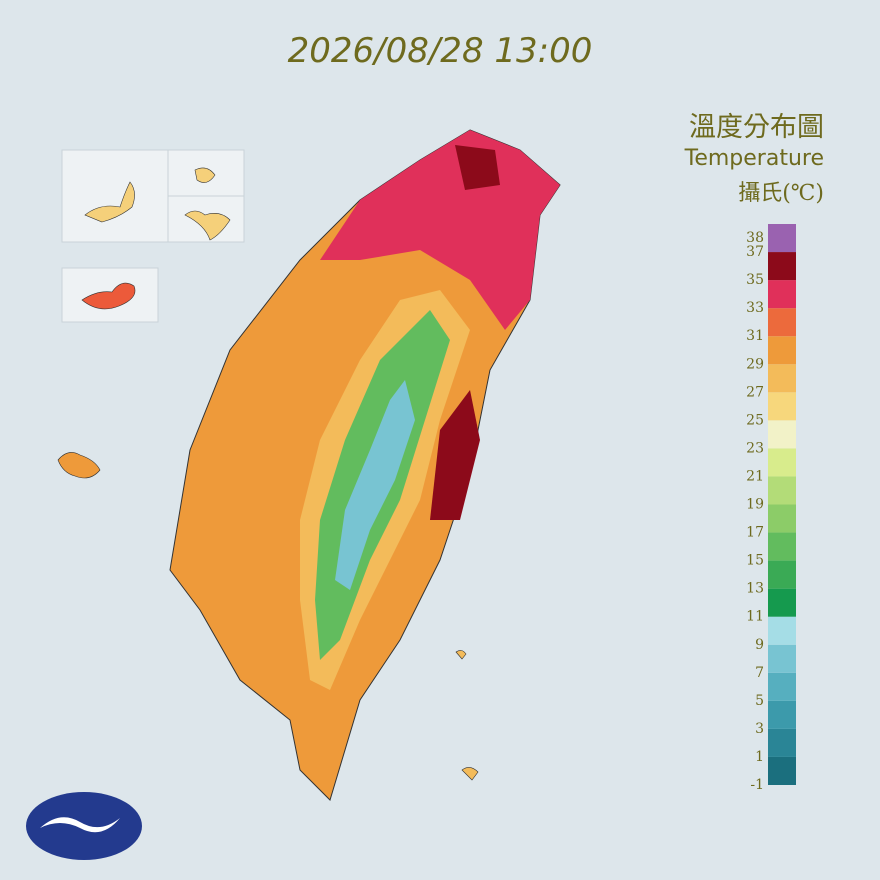  I want to click on tick-label: 23, so click(755, 448).